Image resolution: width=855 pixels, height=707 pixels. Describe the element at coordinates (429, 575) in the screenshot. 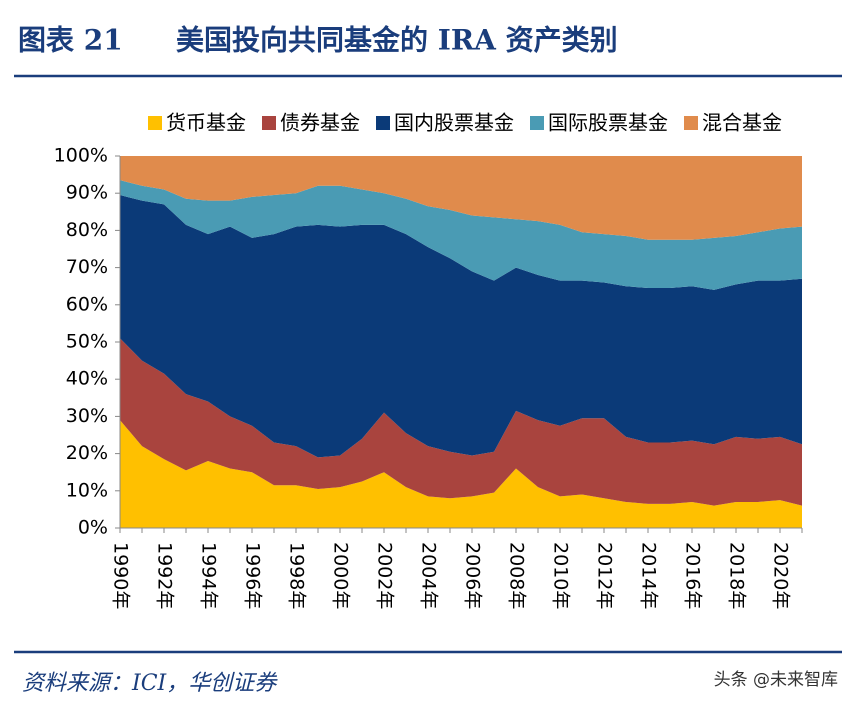

I see `x-tick-label: 2004年` at that location.